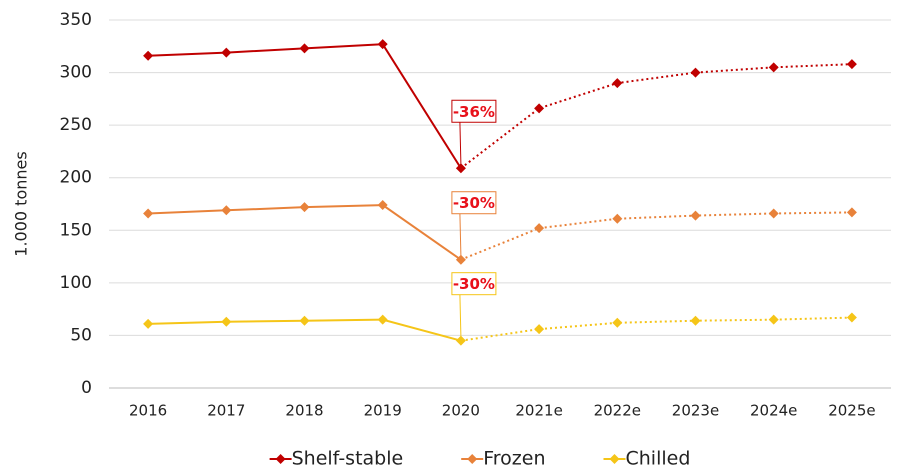  I want to click on y-tick-label: 350, so click(76, 20).